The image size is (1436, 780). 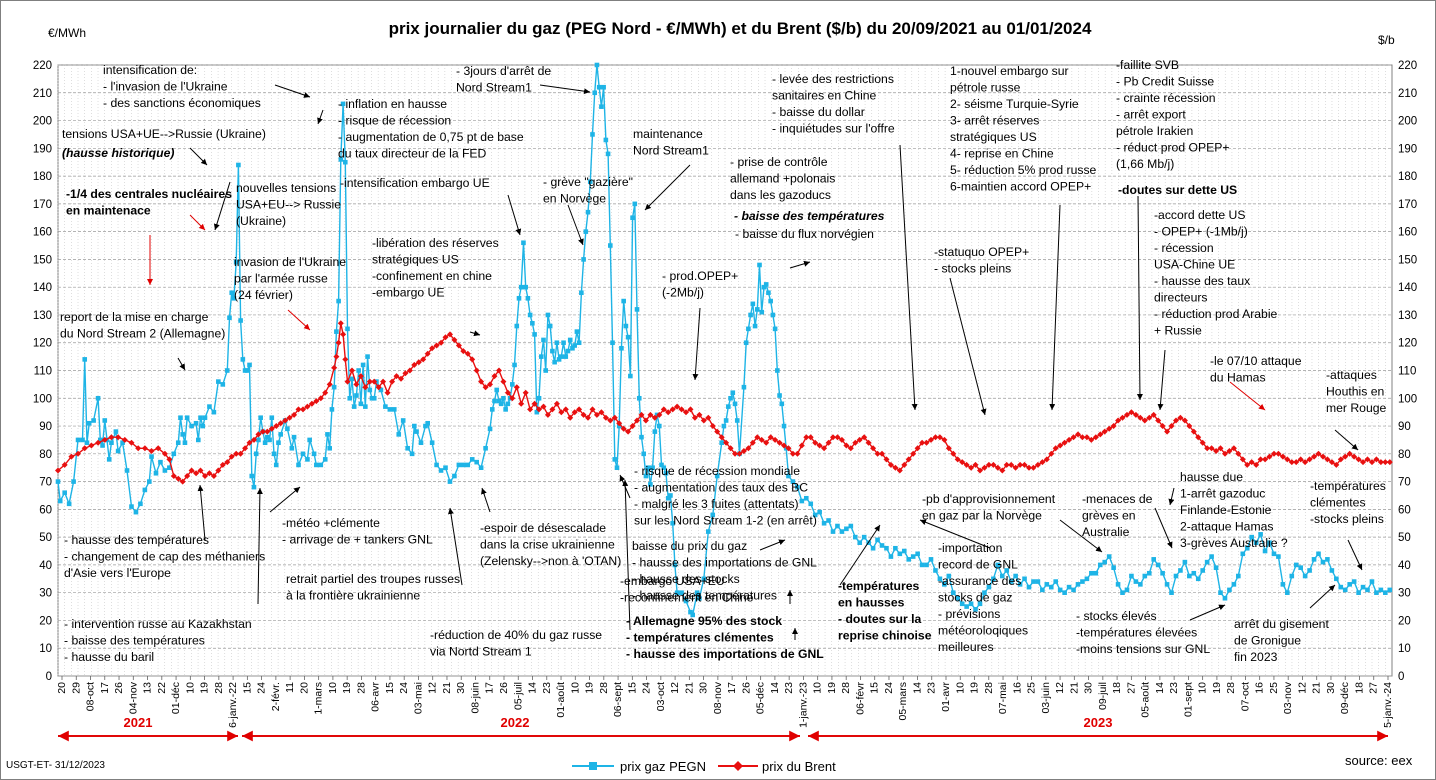 I want to click on x-tick-label: 05-août, so click(x=1146, y=700).